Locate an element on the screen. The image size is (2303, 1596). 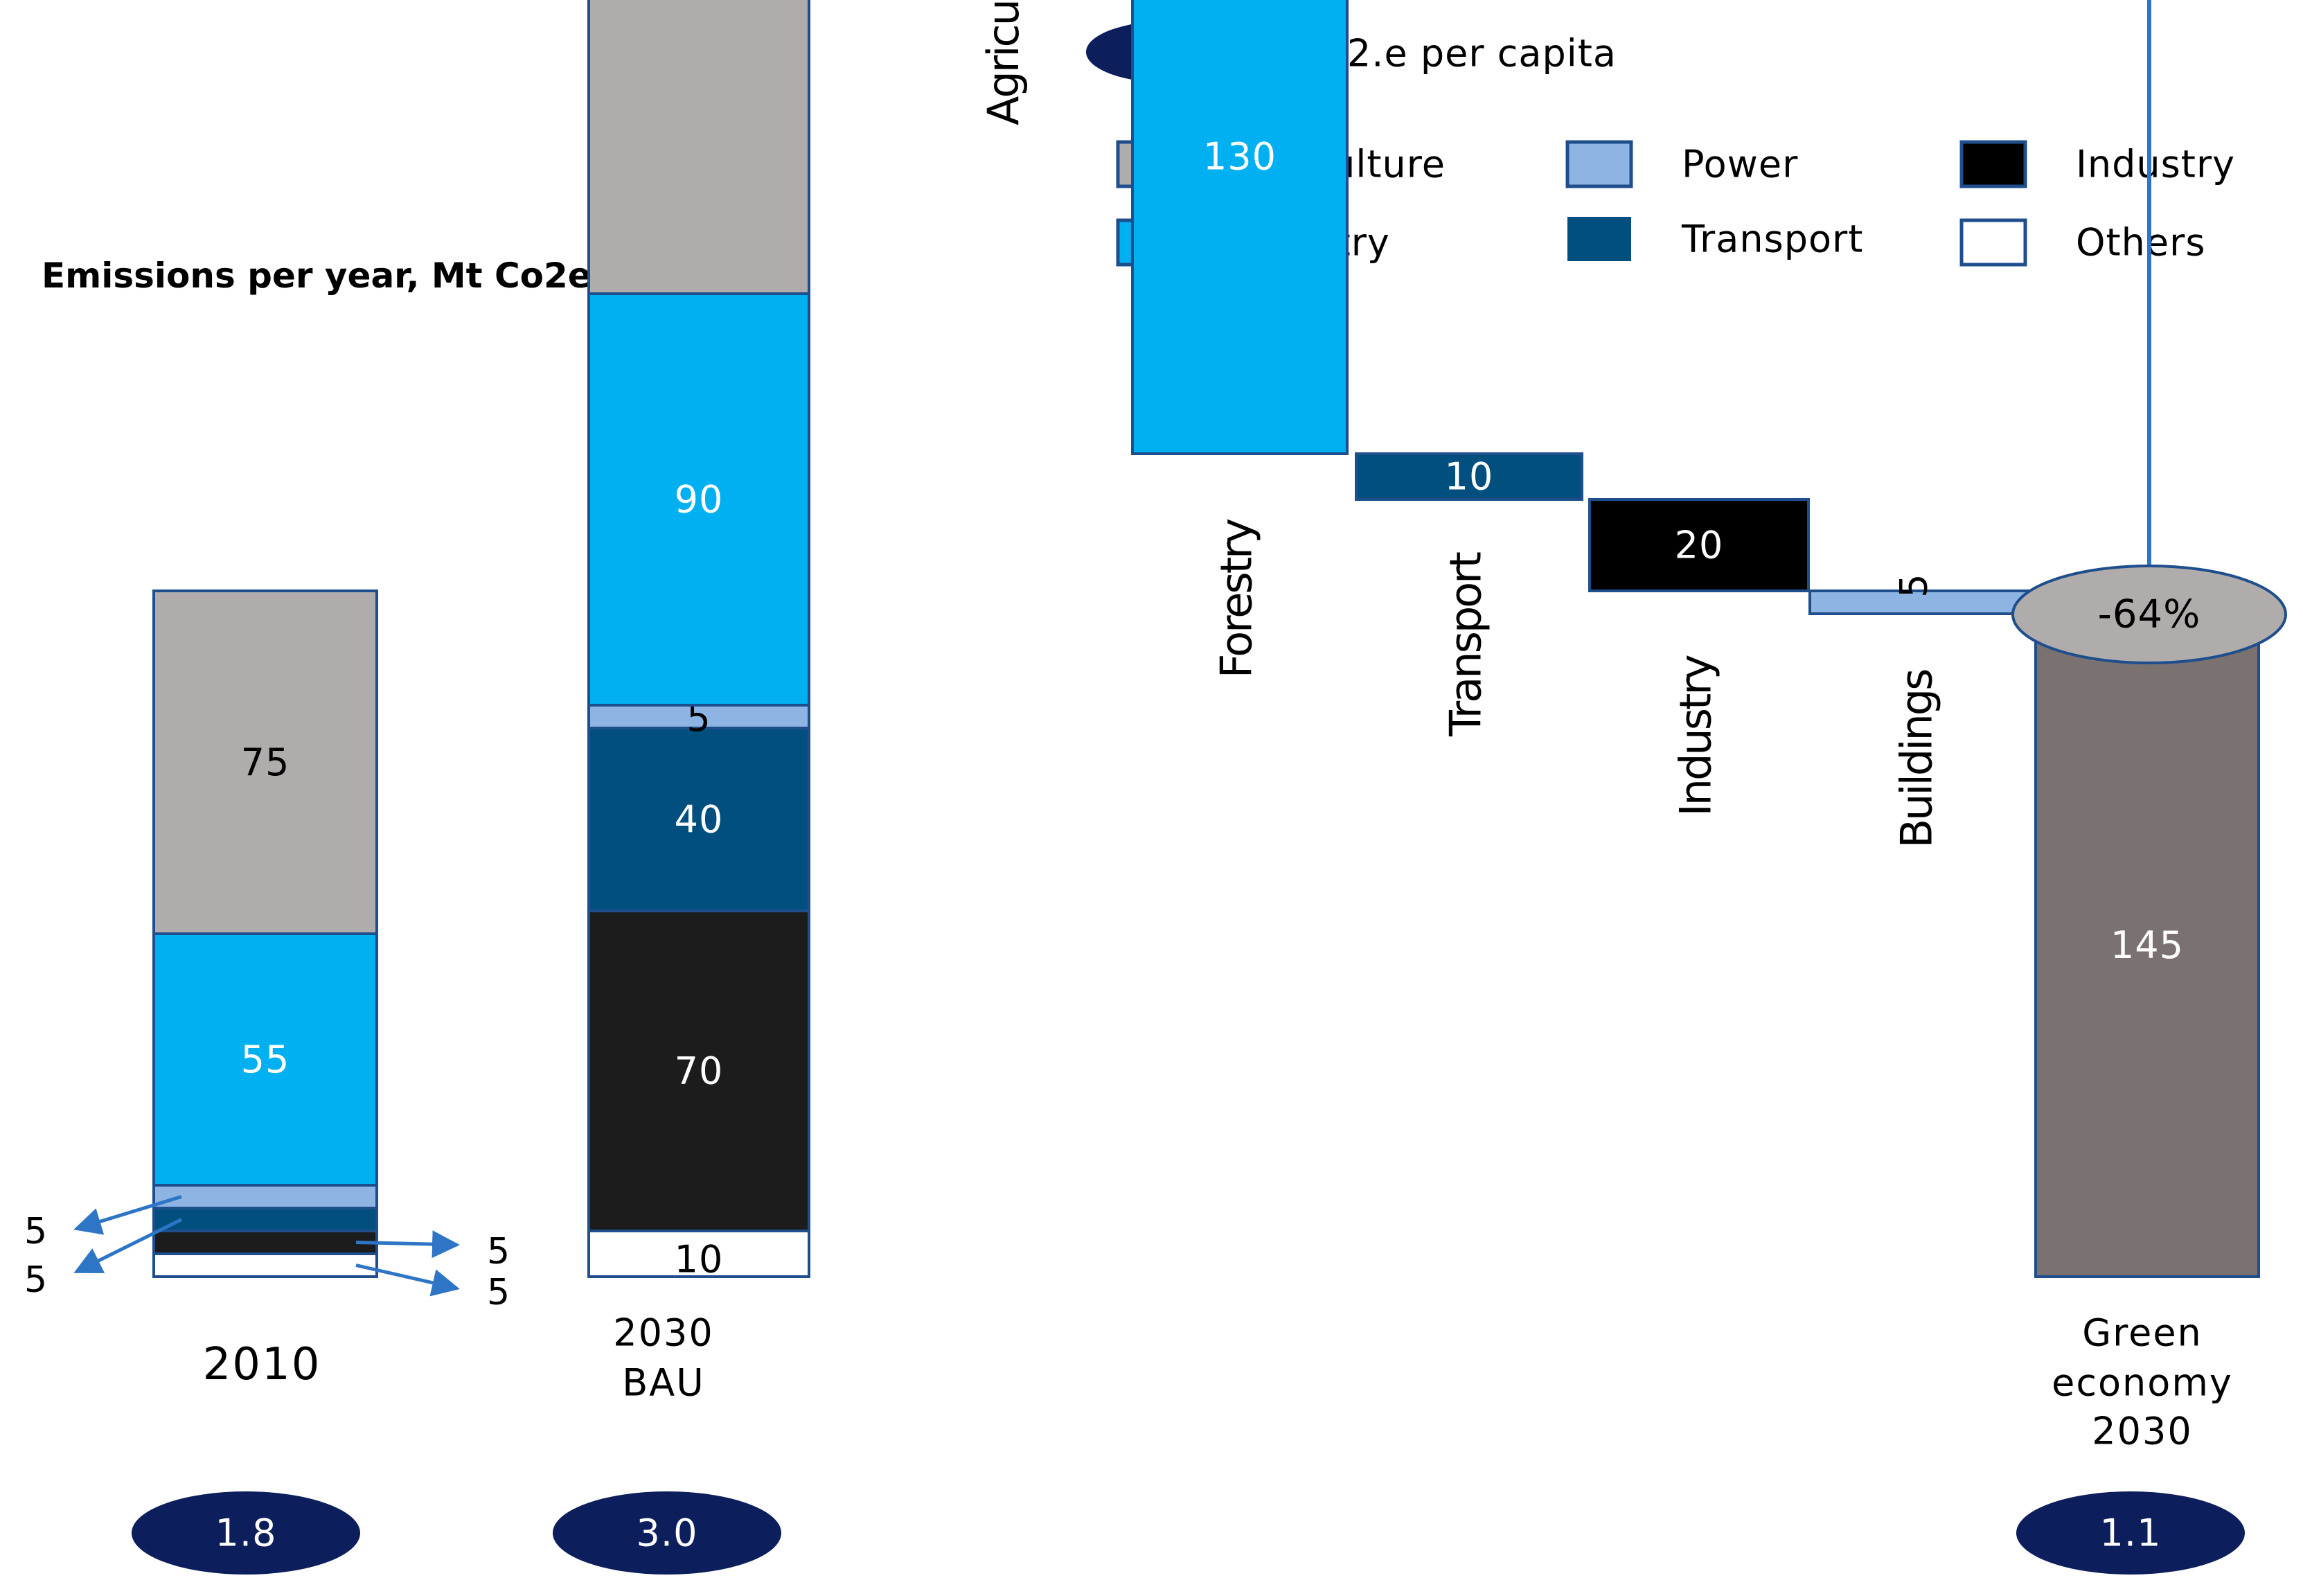
bar-2030-bau-label-industry: 70 is located at coordinates (699, 1071).